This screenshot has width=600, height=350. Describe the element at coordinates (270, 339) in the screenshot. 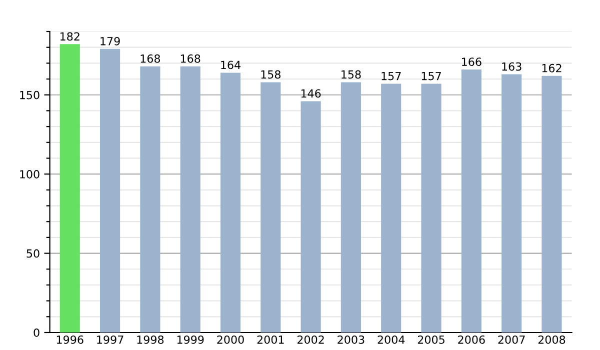

I see `x-tick-label: 2001` at that location.